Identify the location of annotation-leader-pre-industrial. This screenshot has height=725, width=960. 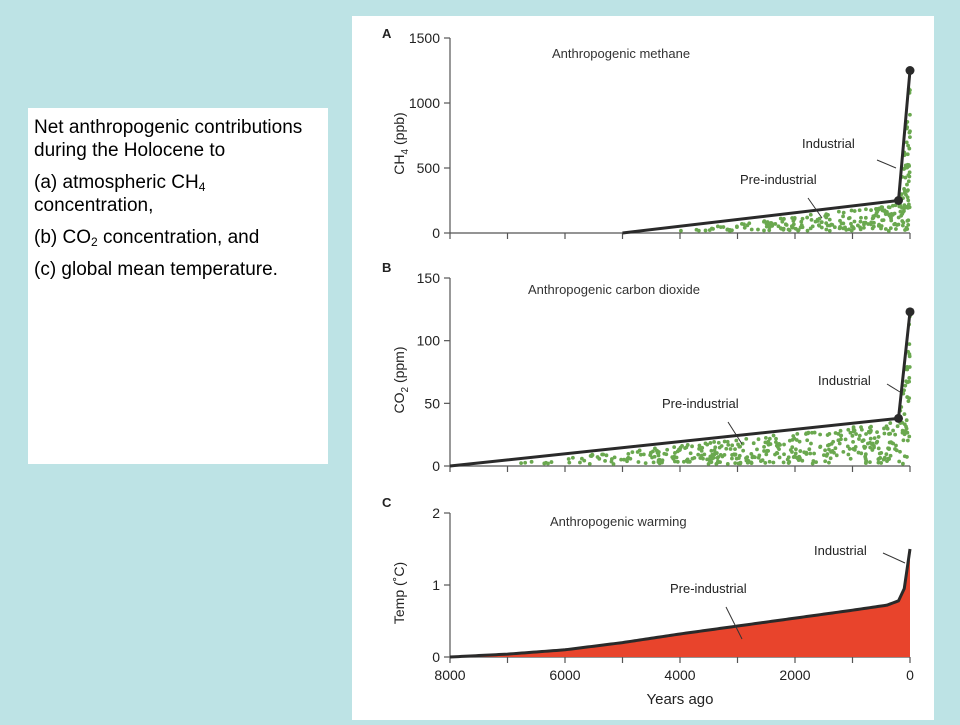
(734, 623).